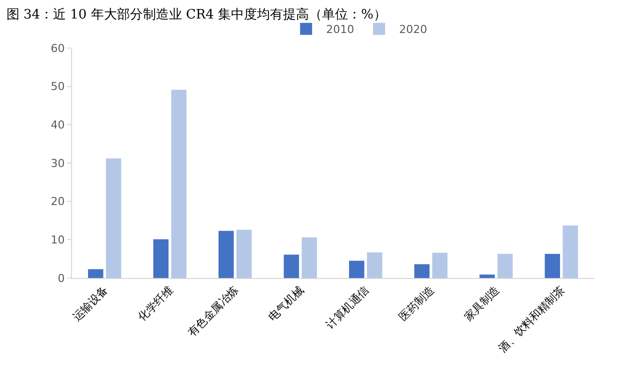 This screenshot has width=634, height=378. What do you see at coordinates (416, 304) in the screenshot?
I see `x-tick-label: 医药制造` at bounding box center [416, 304].